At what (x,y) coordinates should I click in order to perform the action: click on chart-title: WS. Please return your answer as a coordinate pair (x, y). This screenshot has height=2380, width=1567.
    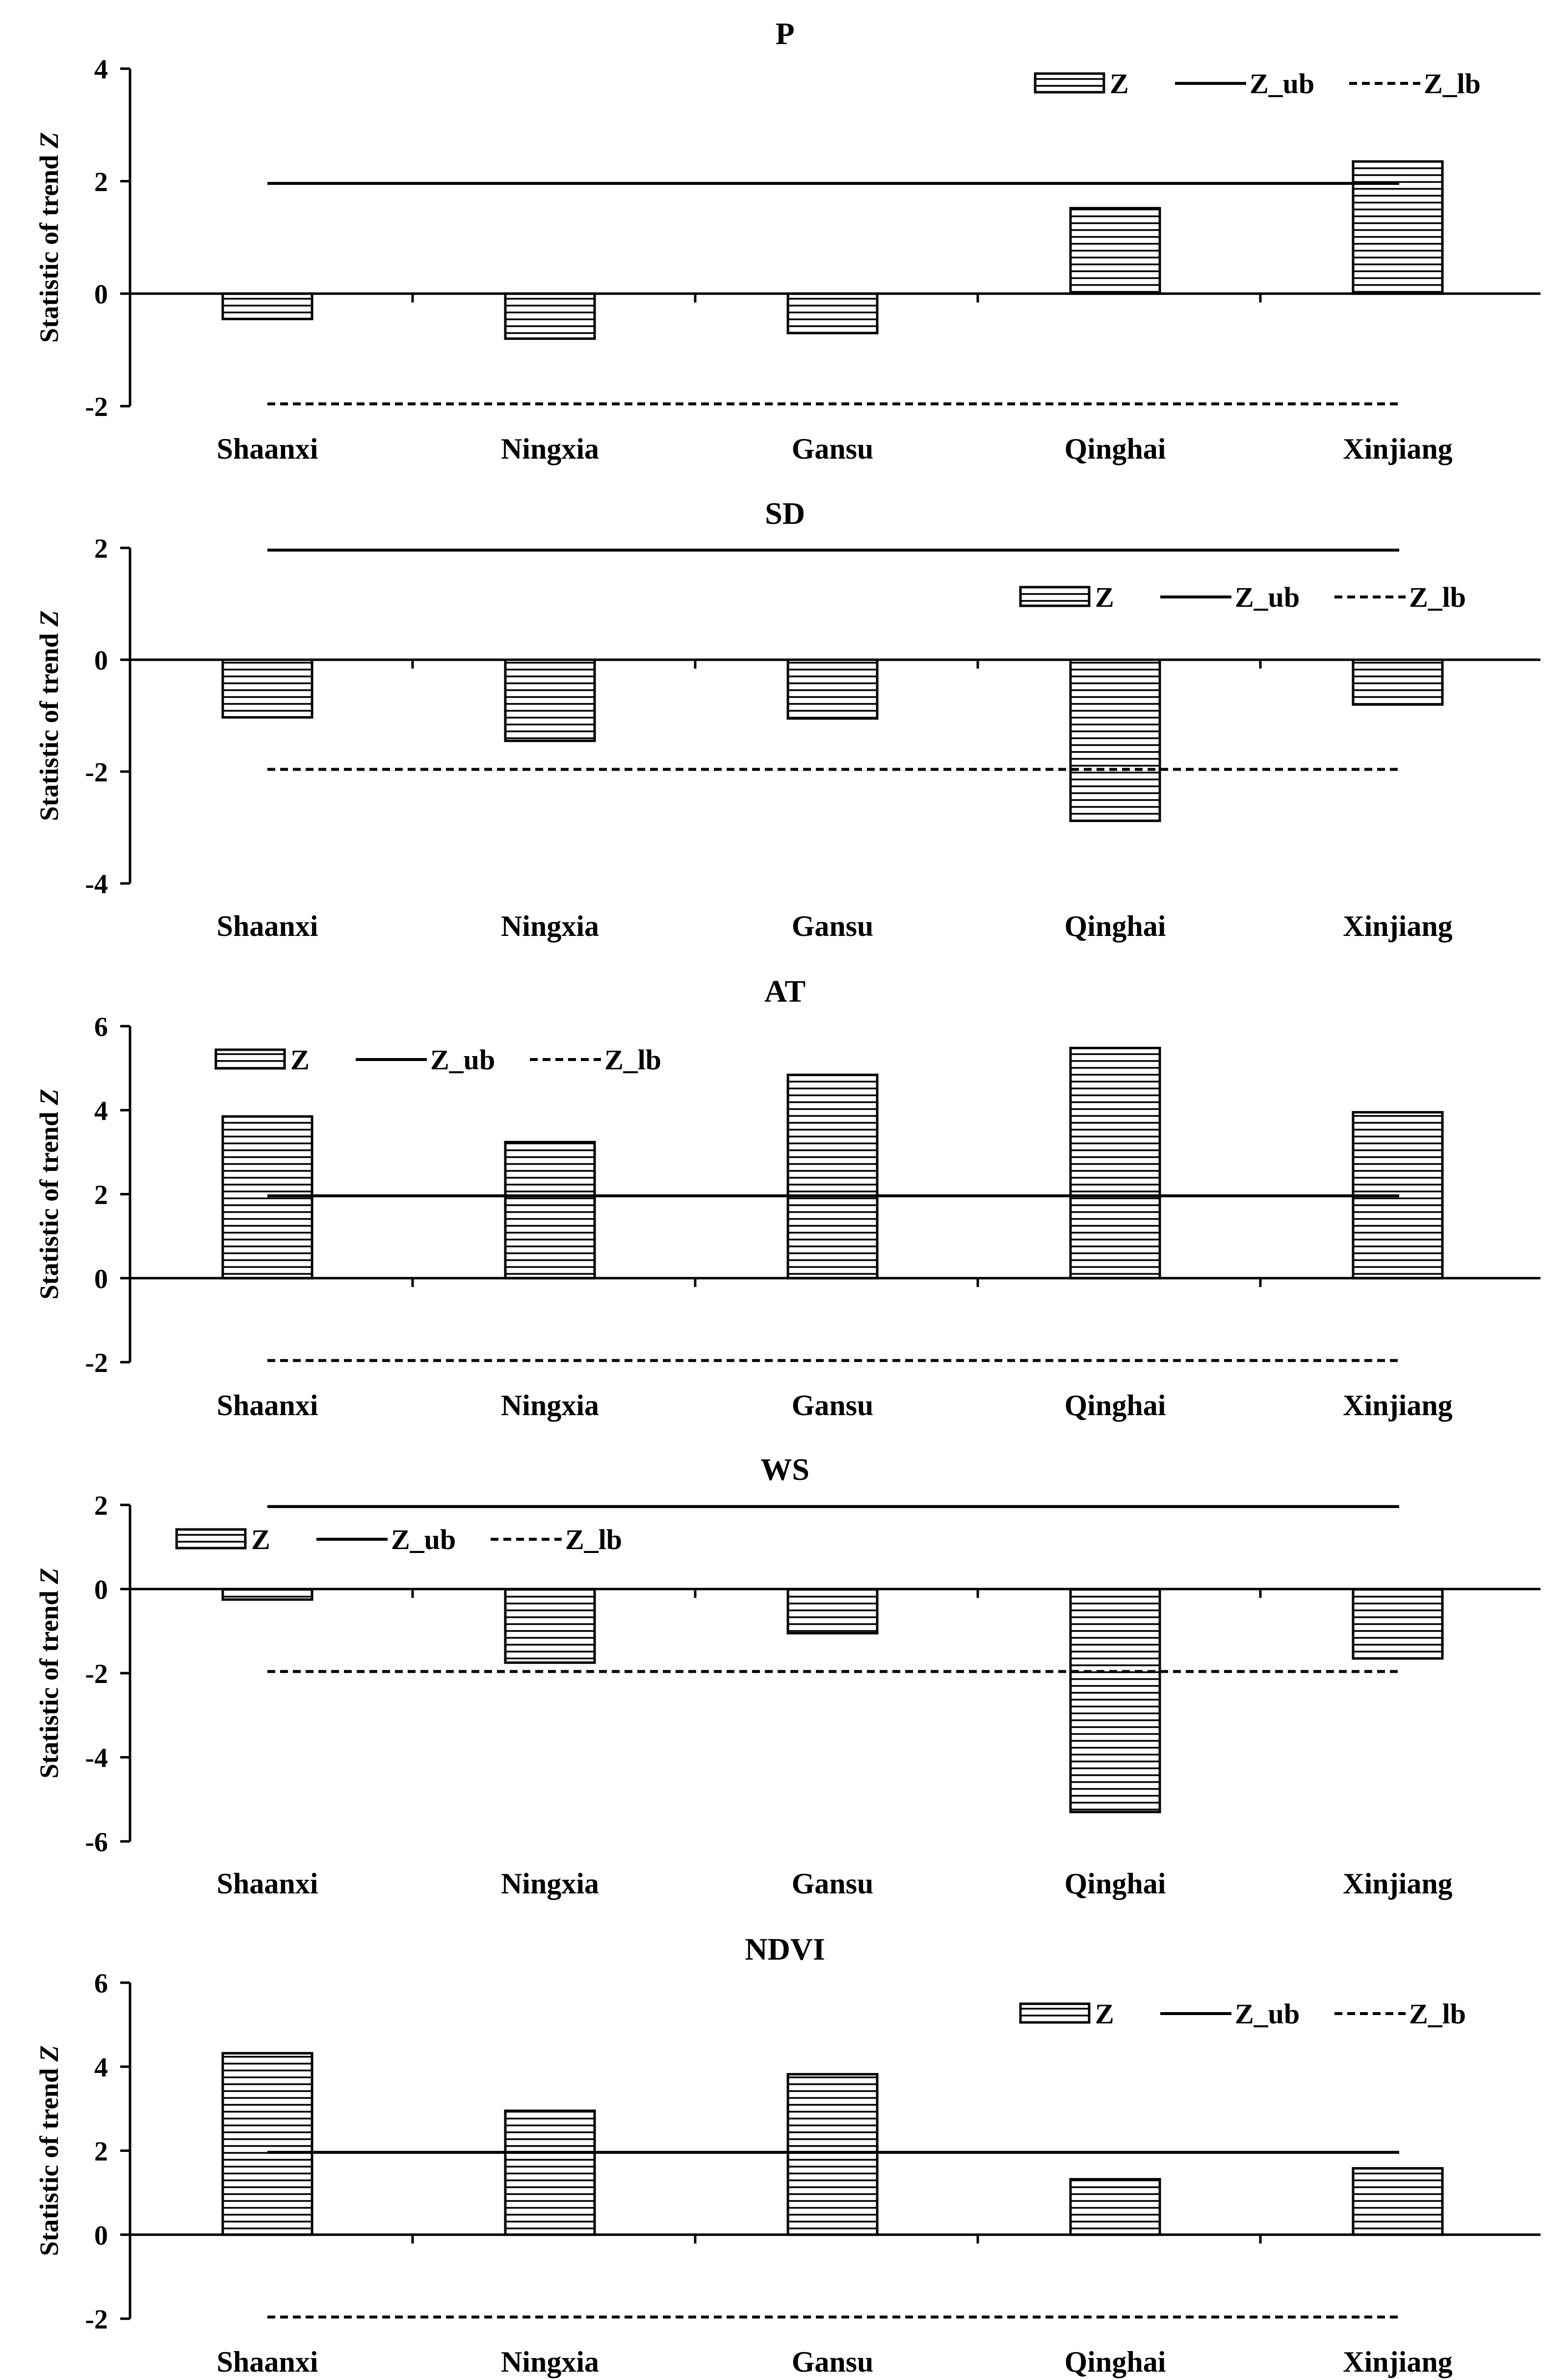
    Looking at the image, I should click on (785, 1469).